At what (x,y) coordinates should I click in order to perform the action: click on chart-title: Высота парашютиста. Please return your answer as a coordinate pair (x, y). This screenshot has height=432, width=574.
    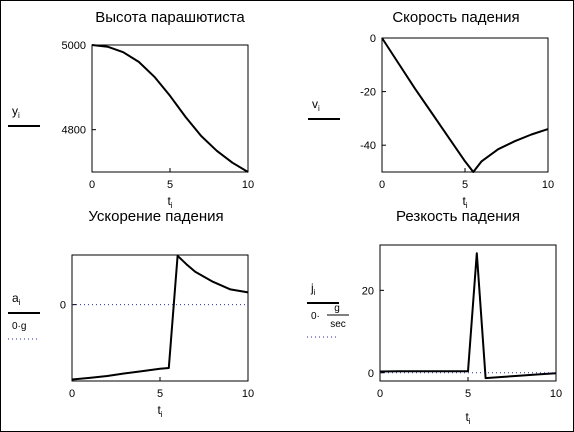
    Looking at the image, I should click on (170, 17).